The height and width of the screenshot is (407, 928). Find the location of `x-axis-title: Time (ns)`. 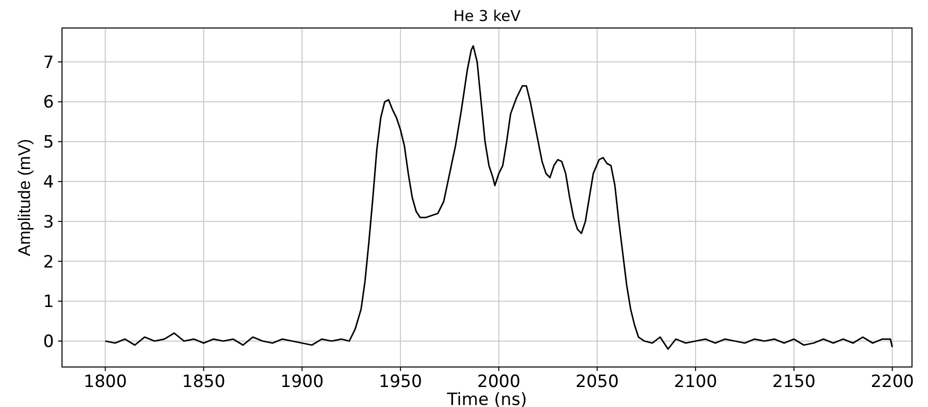

x-axis-title: Time (ns) is located at coordinates (486, 398).